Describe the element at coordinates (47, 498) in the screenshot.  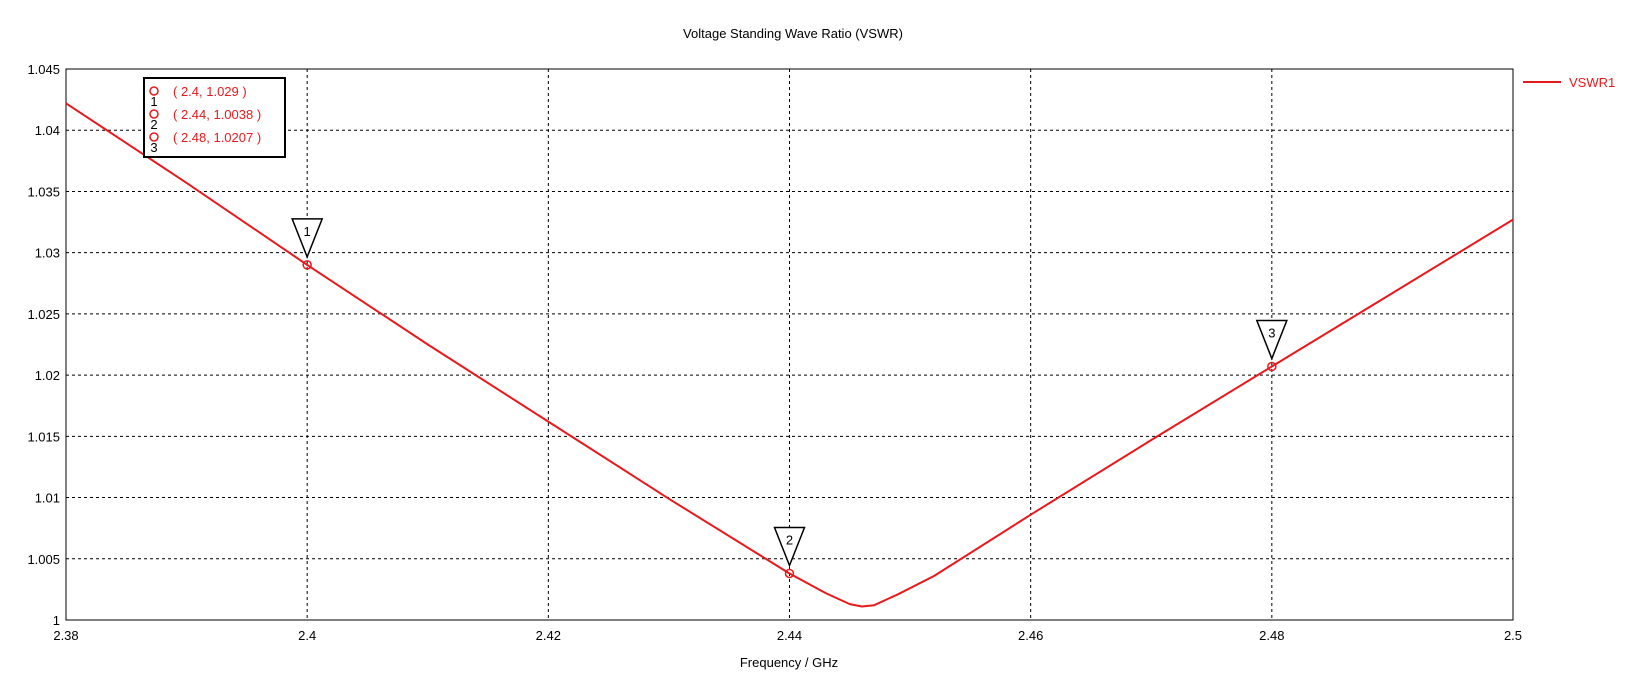
I see `y-tick-label: 1.01` at that location.